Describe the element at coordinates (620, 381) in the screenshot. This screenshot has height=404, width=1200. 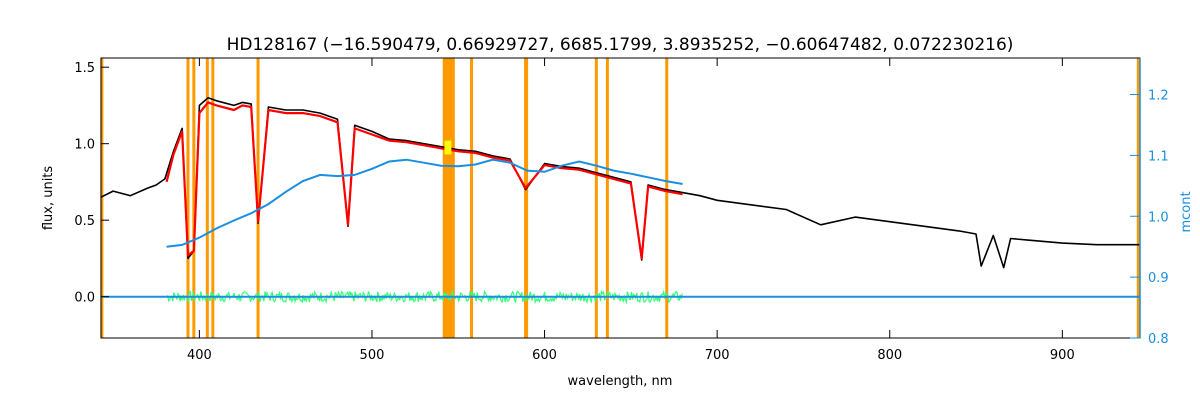
I see `x-axis-label: wavelength, nm` at that location.